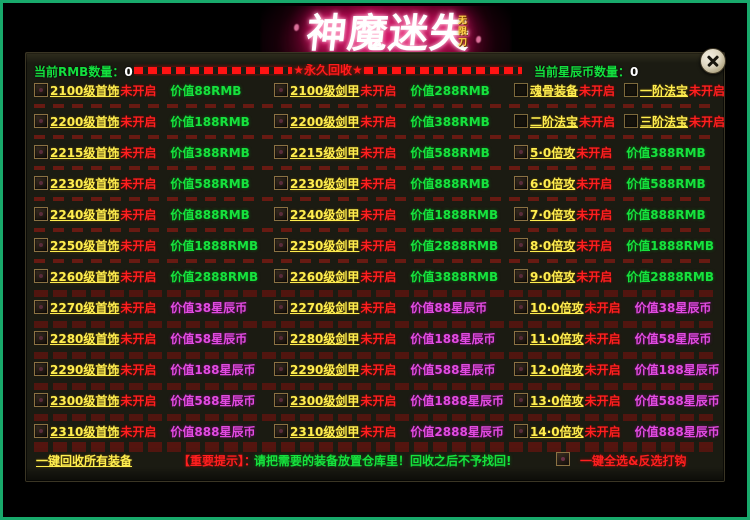 The height and width of the screenshot is (520, 750). What do you see at coordinates (674, 121) in the screenshot?
I see `item-row-talisman-3: 三阶法宝 未开启` at bounding box center [674, 121].